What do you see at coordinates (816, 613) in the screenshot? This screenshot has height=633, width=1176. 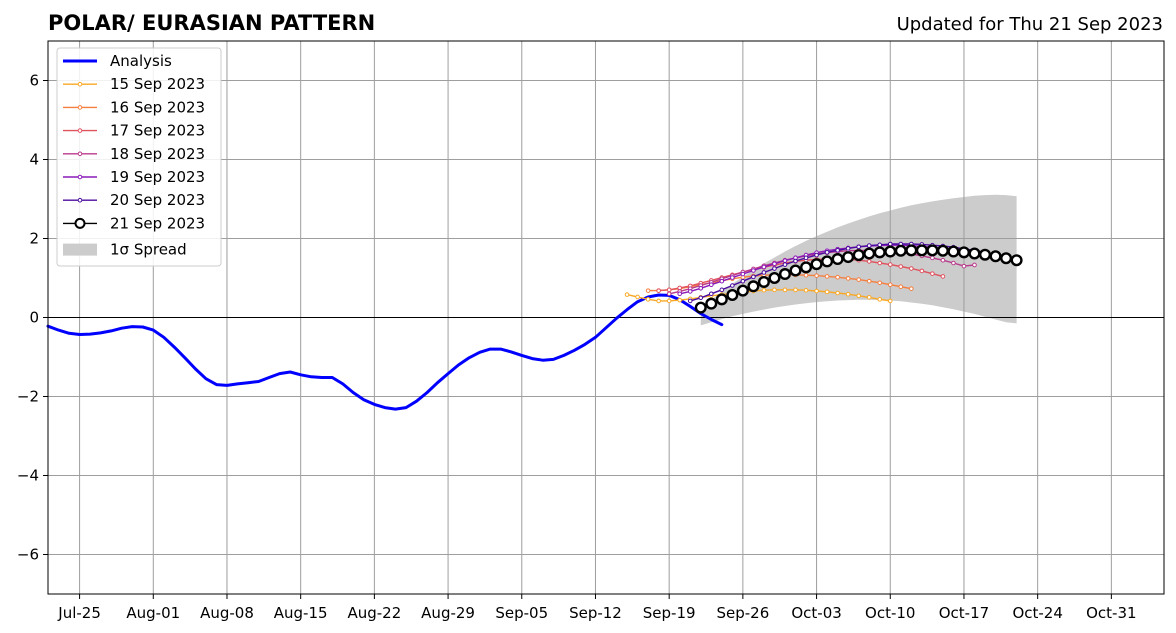 I see `x-tick-label: Oct-03` at bounding box center [816, 613].